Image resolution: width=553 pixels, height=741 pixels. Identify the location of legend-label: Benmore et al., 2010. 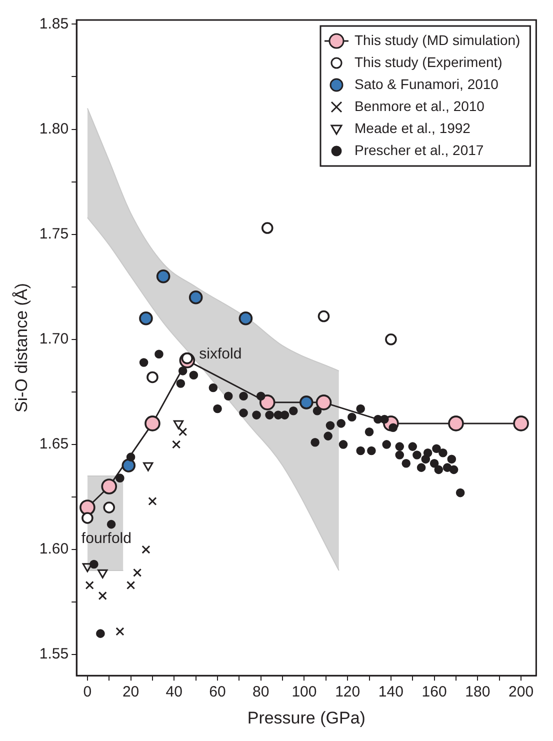
(419, 106).